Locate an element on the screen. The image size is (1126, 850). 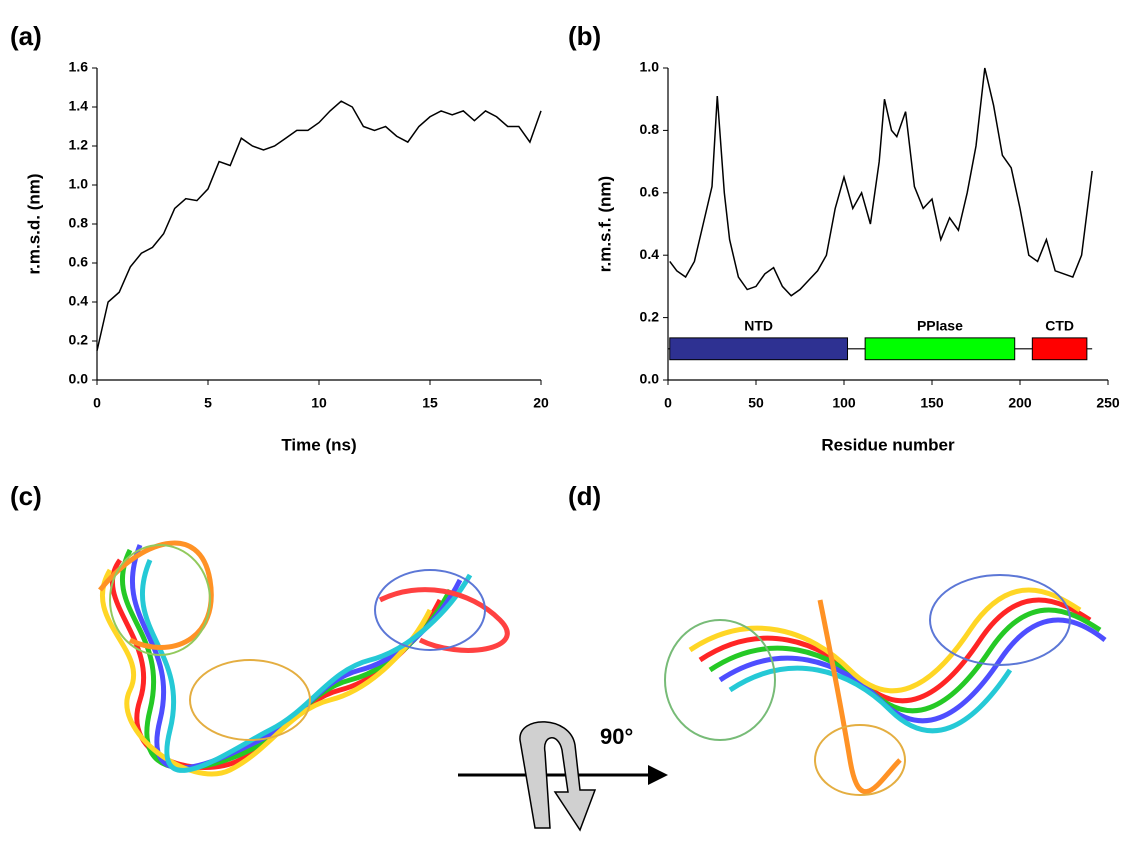
y-axis-title: r.m.s.f. (nm) is located at coordinates (604, 224).